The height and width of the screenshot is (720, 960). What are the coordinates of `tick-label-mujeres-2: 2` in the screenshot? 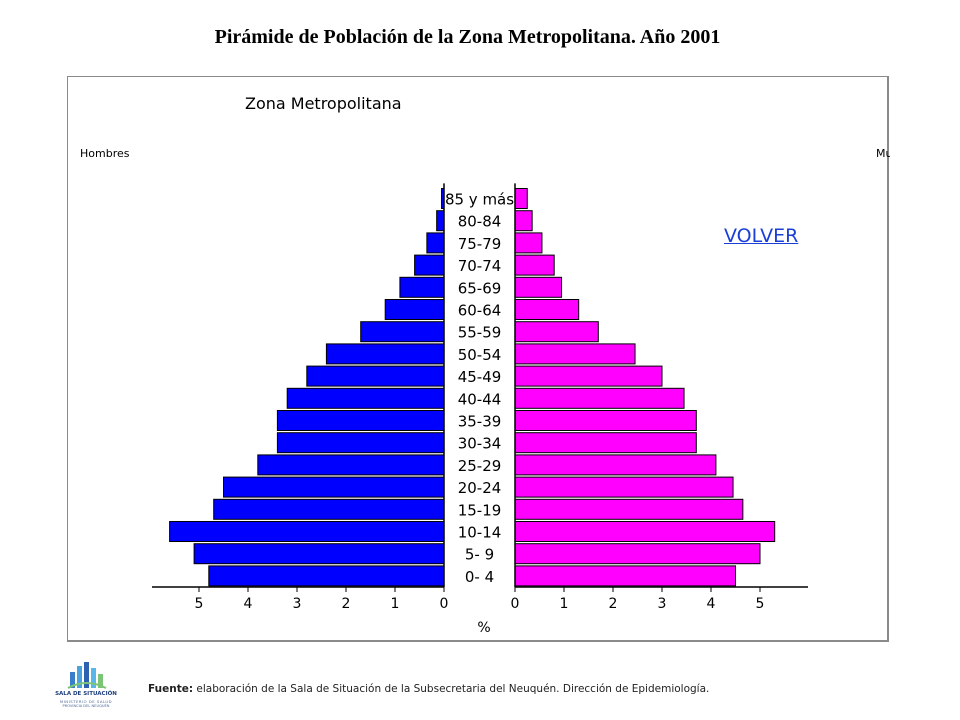 It's located at (613, 604).